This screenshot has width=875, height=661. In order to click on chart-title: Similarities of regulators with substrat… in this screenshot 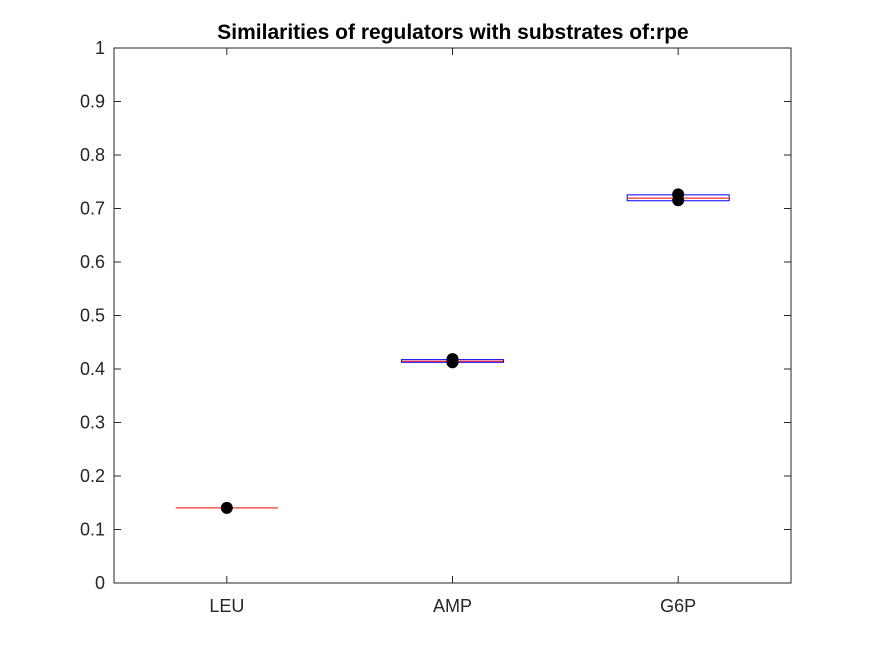, I will do `click(452, 32)`.